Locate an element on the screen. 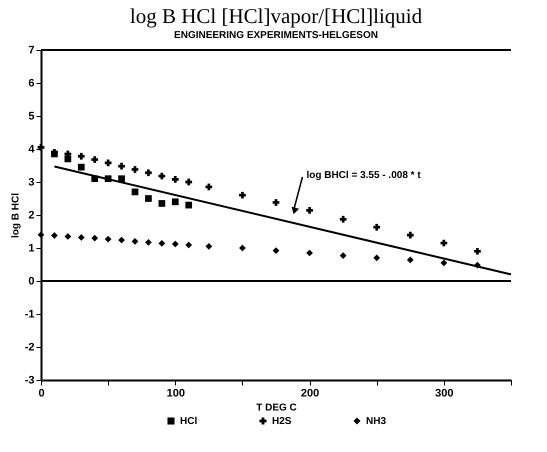 This screenshot has width=547, height=452. legend-label: H2S is located at coordinates (282, 421).